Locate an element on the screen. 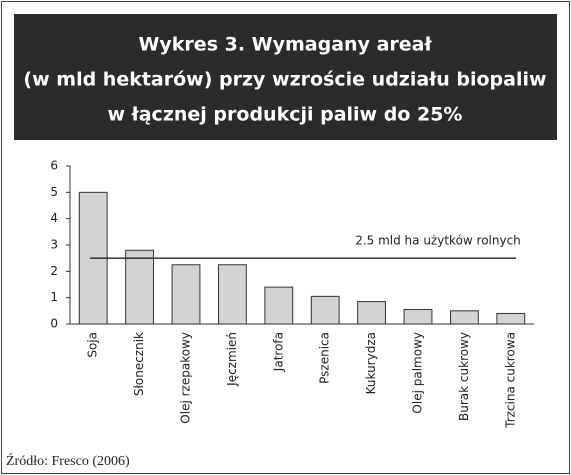 This screenshot has width=571, height=475. x-tick-label: Jęczmień is located at coordinates (232, 359).